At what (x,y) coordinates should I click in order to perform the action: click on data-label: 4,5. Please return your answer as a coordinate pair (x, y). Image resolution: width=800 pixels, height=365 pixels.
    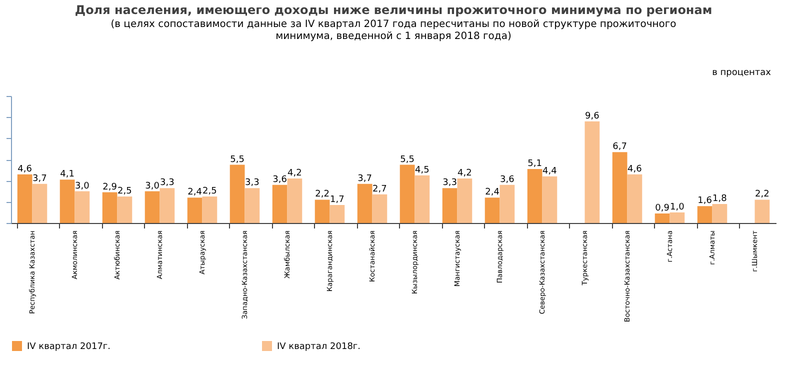
    Looking at the image, I should click on (422, 170).